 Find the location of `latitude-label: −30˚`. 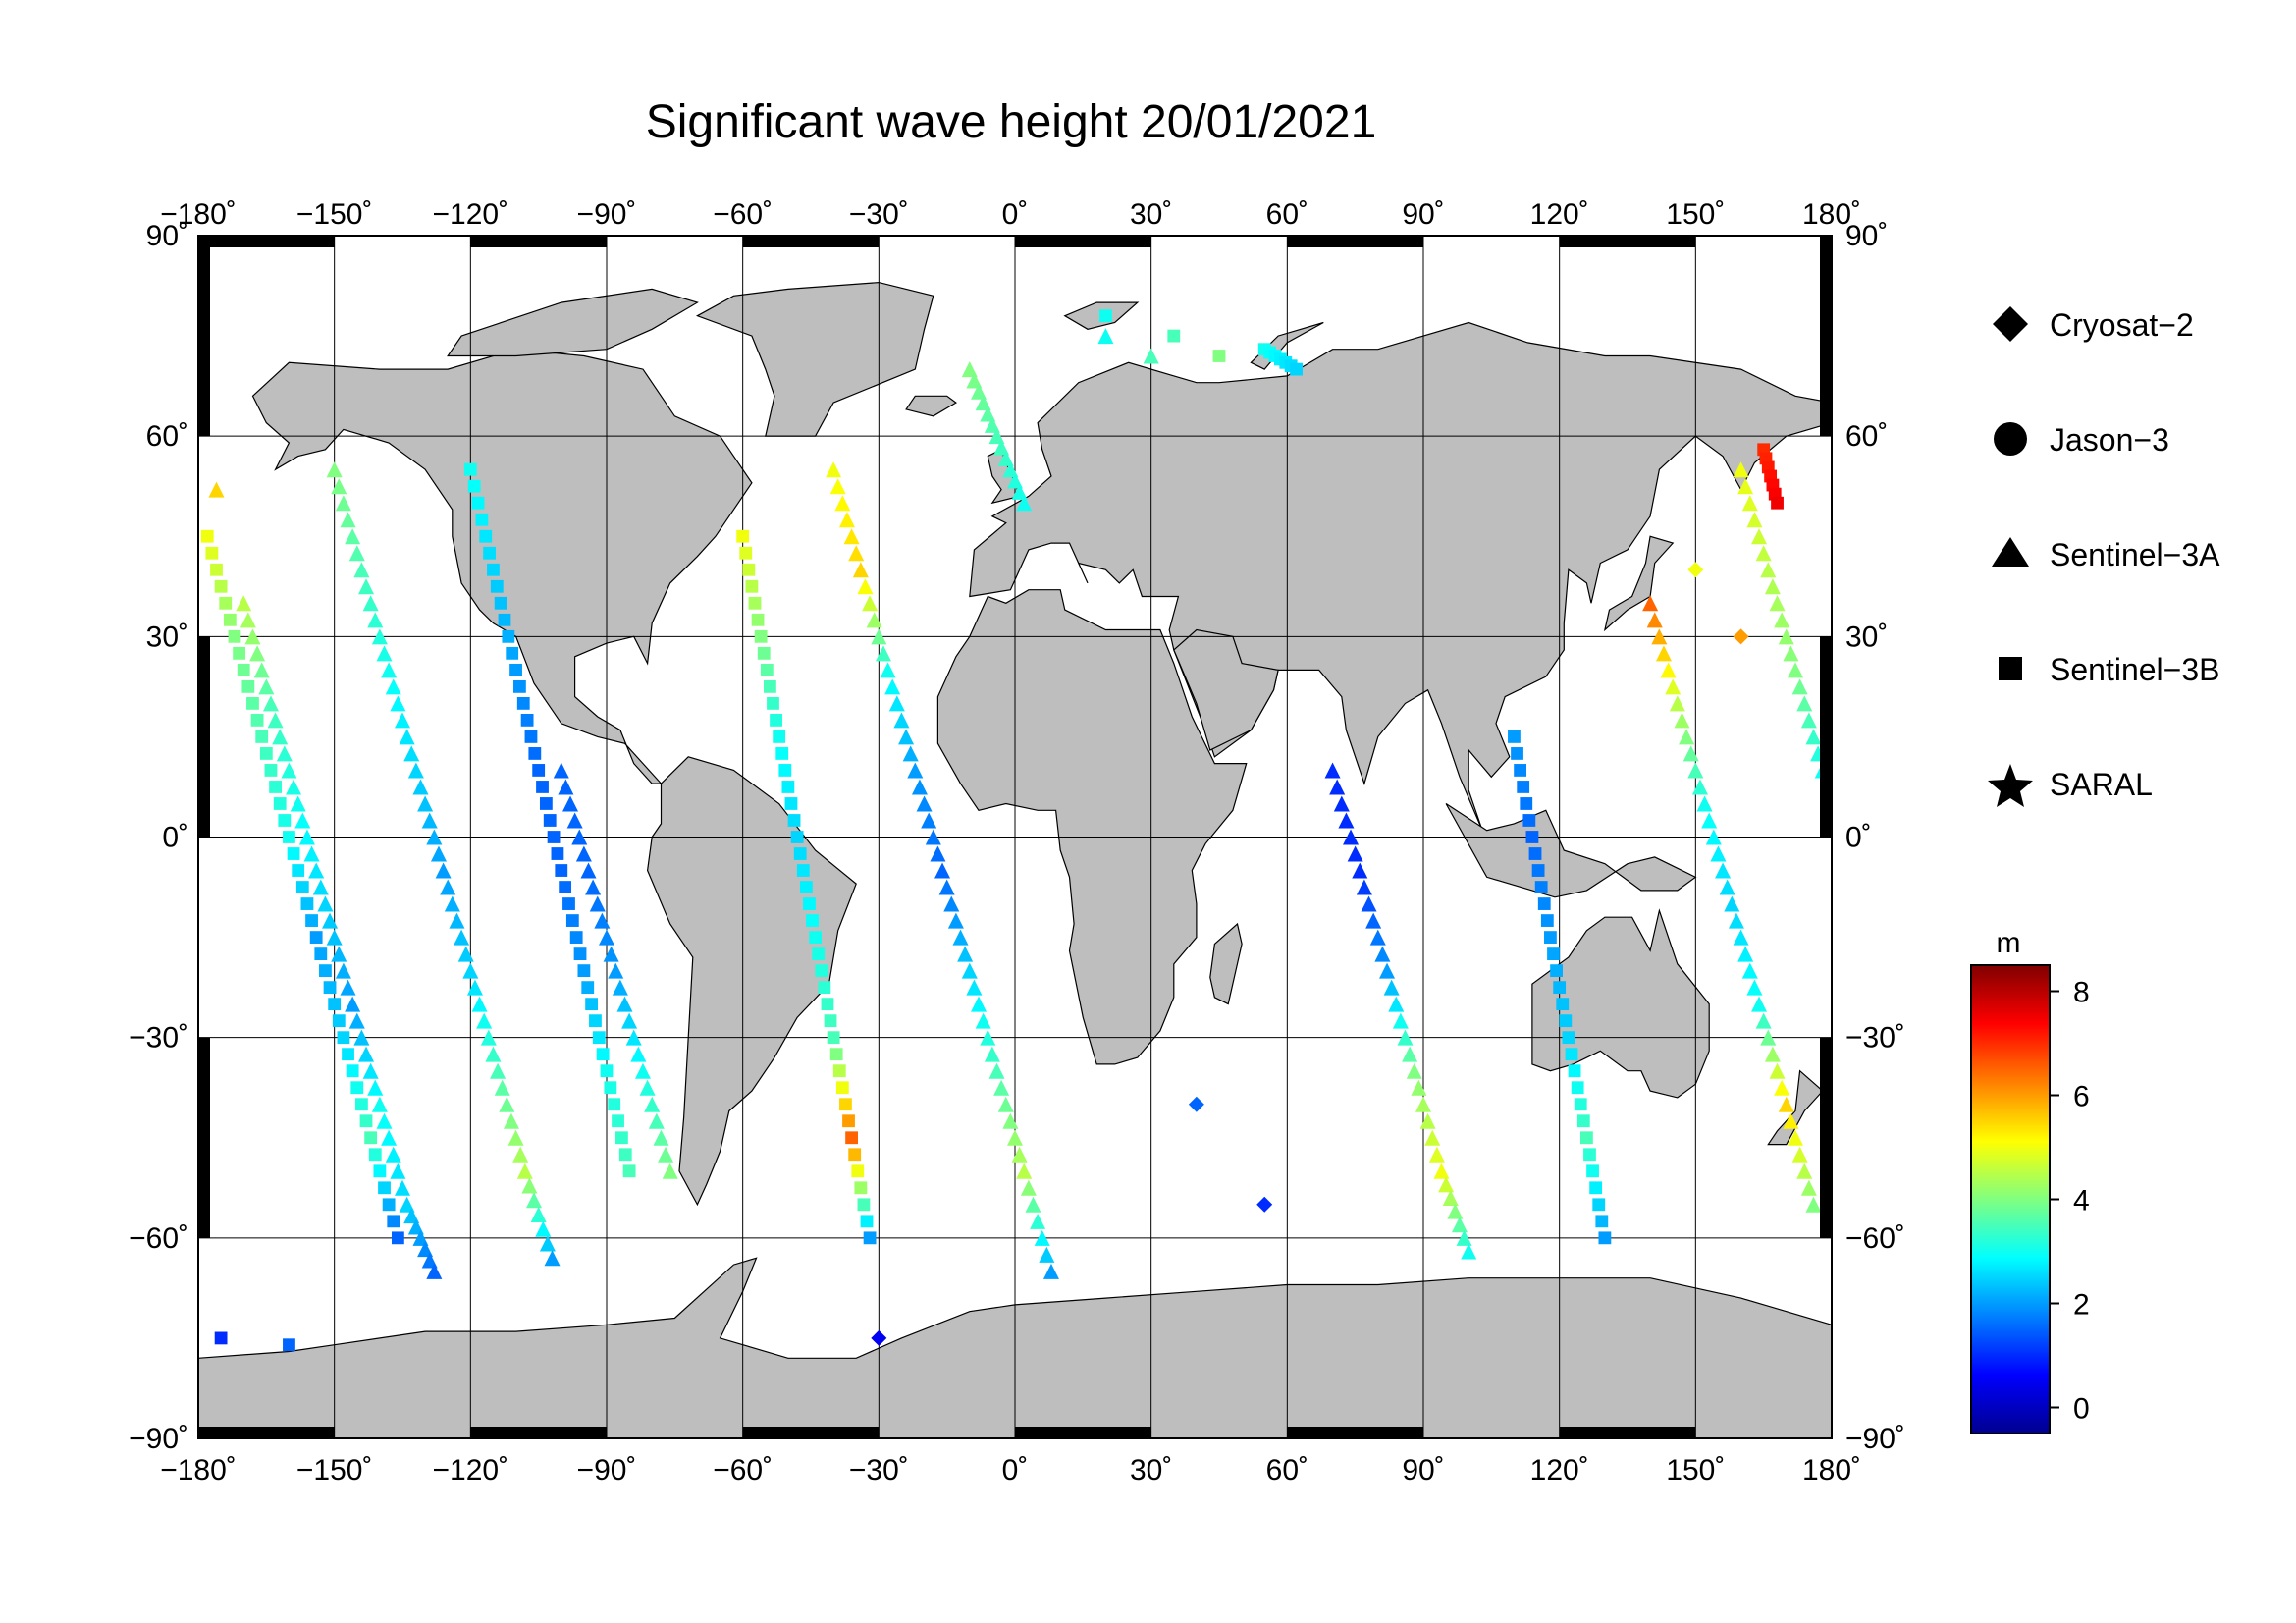

latitude-label: −30˚ is located at coordinates (1875, 1038).